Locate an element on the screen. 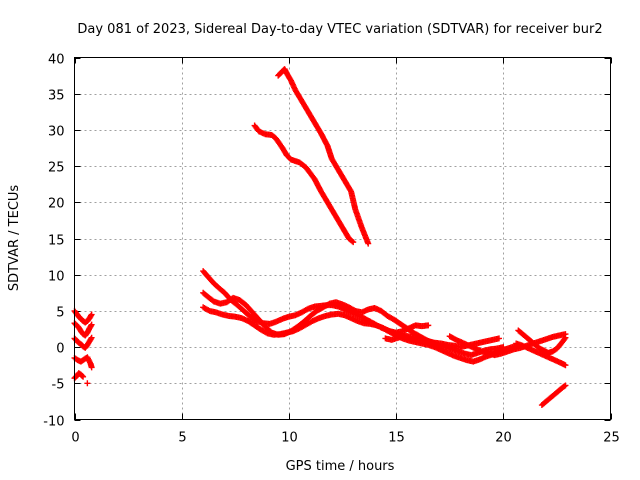  y-tick-label: -10 is located at coordinates (53, 422).